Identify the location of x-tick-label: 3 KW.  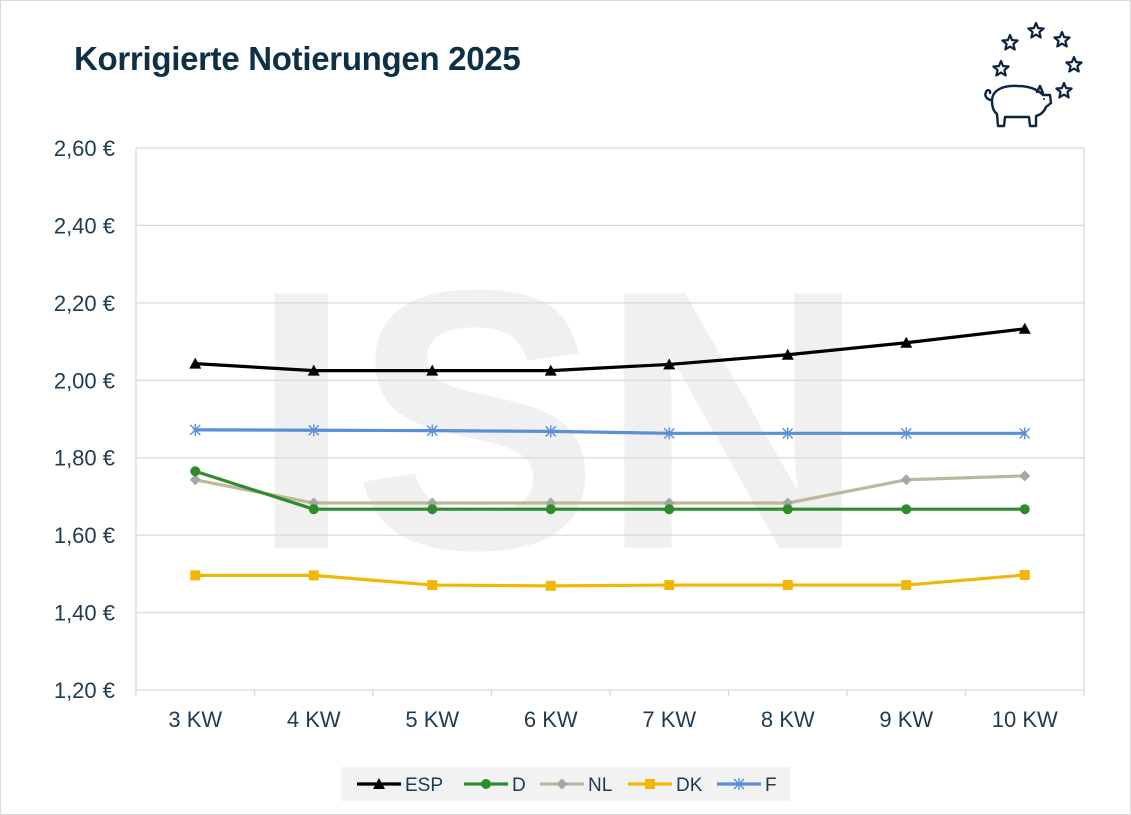
(195, 719).